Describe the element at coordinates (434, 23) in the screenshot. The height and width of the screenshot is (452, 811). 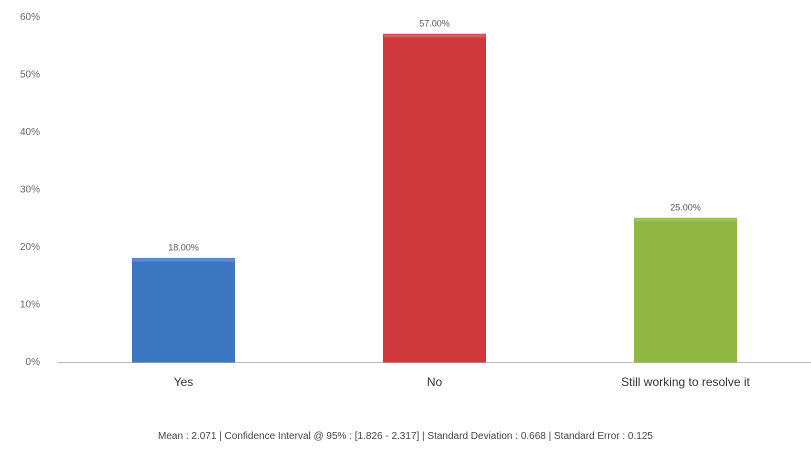
I see `data-label: 57.00%` at that location.